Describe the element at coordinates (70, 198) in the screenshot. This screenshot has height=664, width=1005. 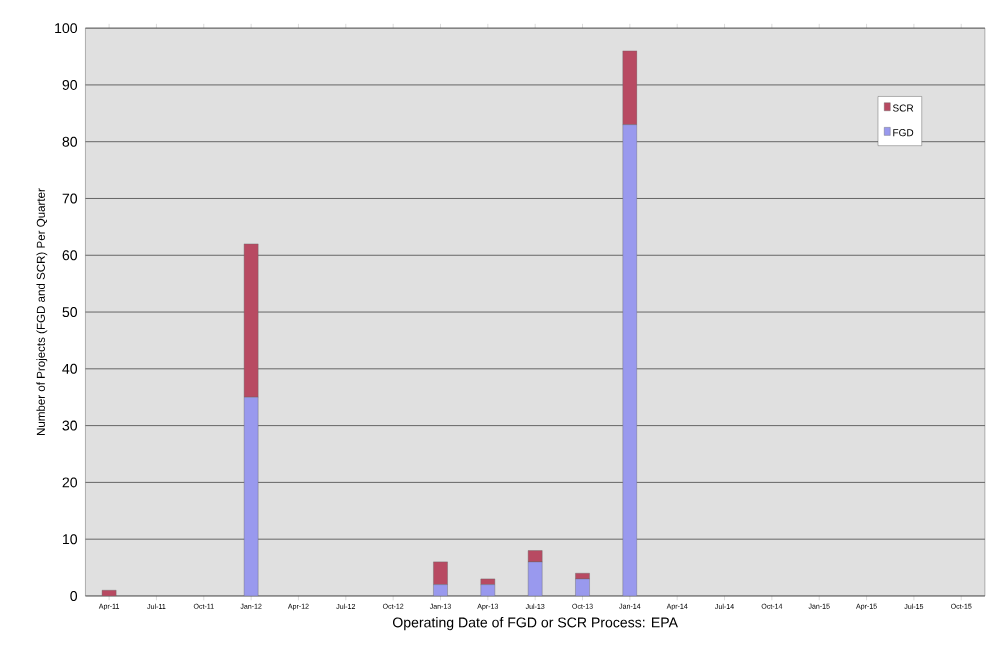
I see `y-tick-label: 70` at that location.